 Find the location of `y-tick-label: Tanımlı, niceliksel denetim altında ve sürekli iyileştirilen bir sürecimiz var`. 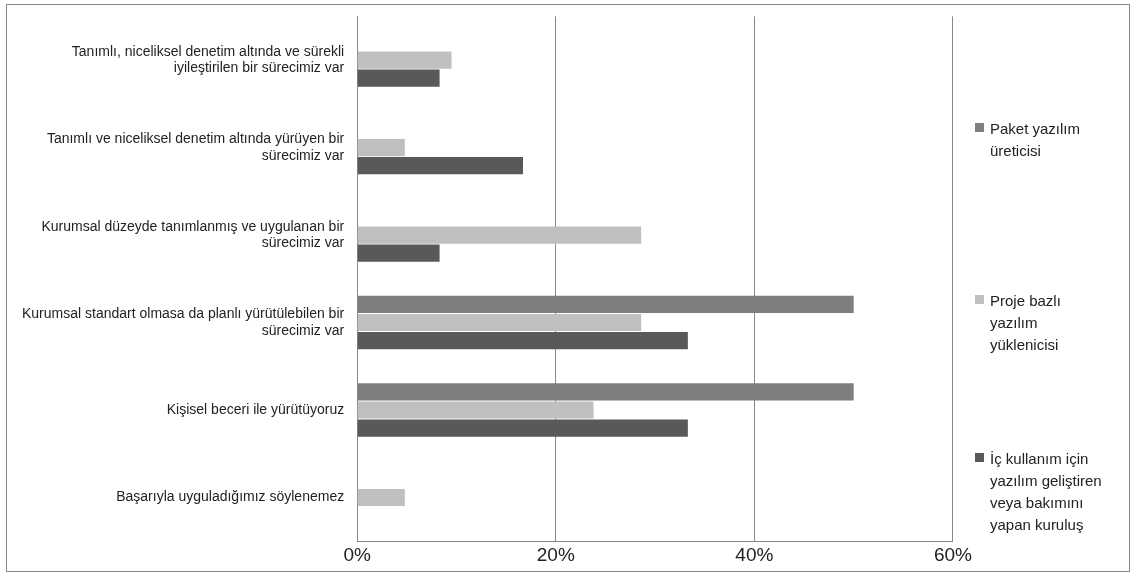

y-tick-label: Tanımlı, niceliksel denetim altında ve sürekli iyileştirilen bir sürecimiz var is located at coordinates (208, 59).